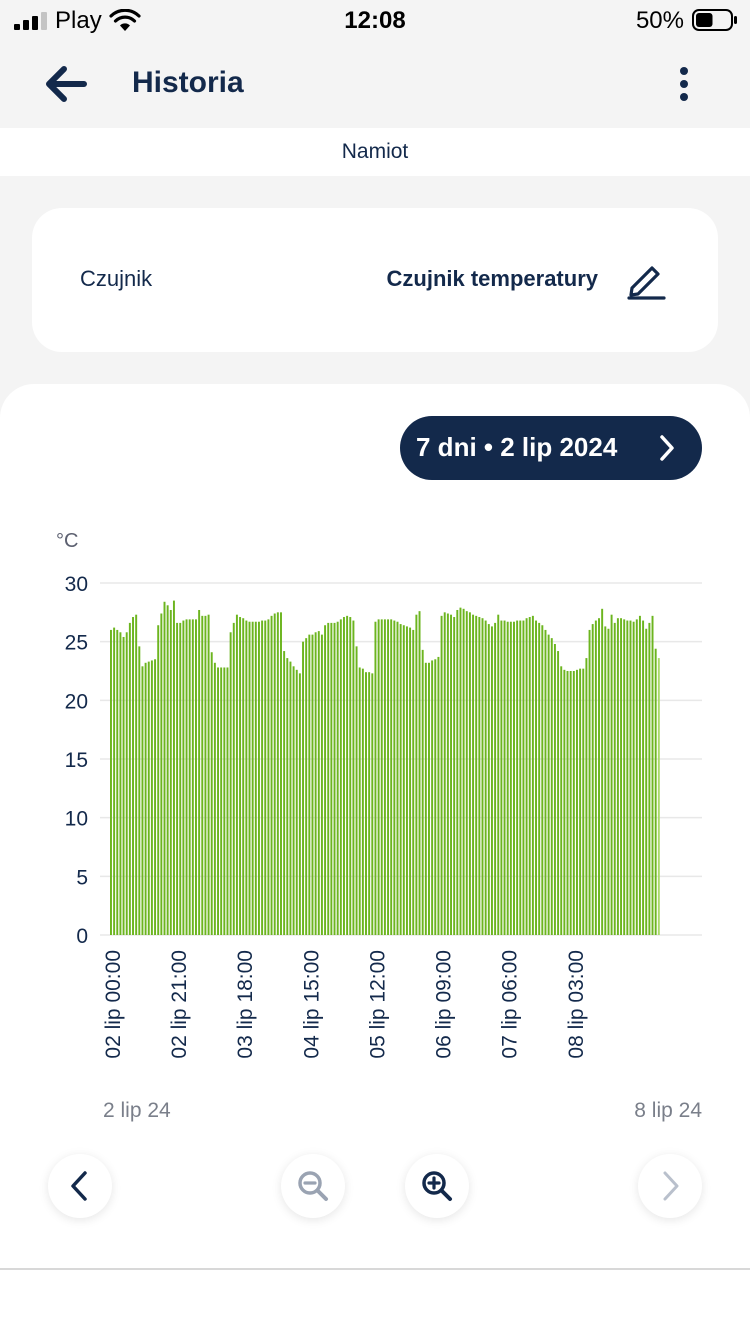  I want to click on wifi-icon, so click(125, 20).